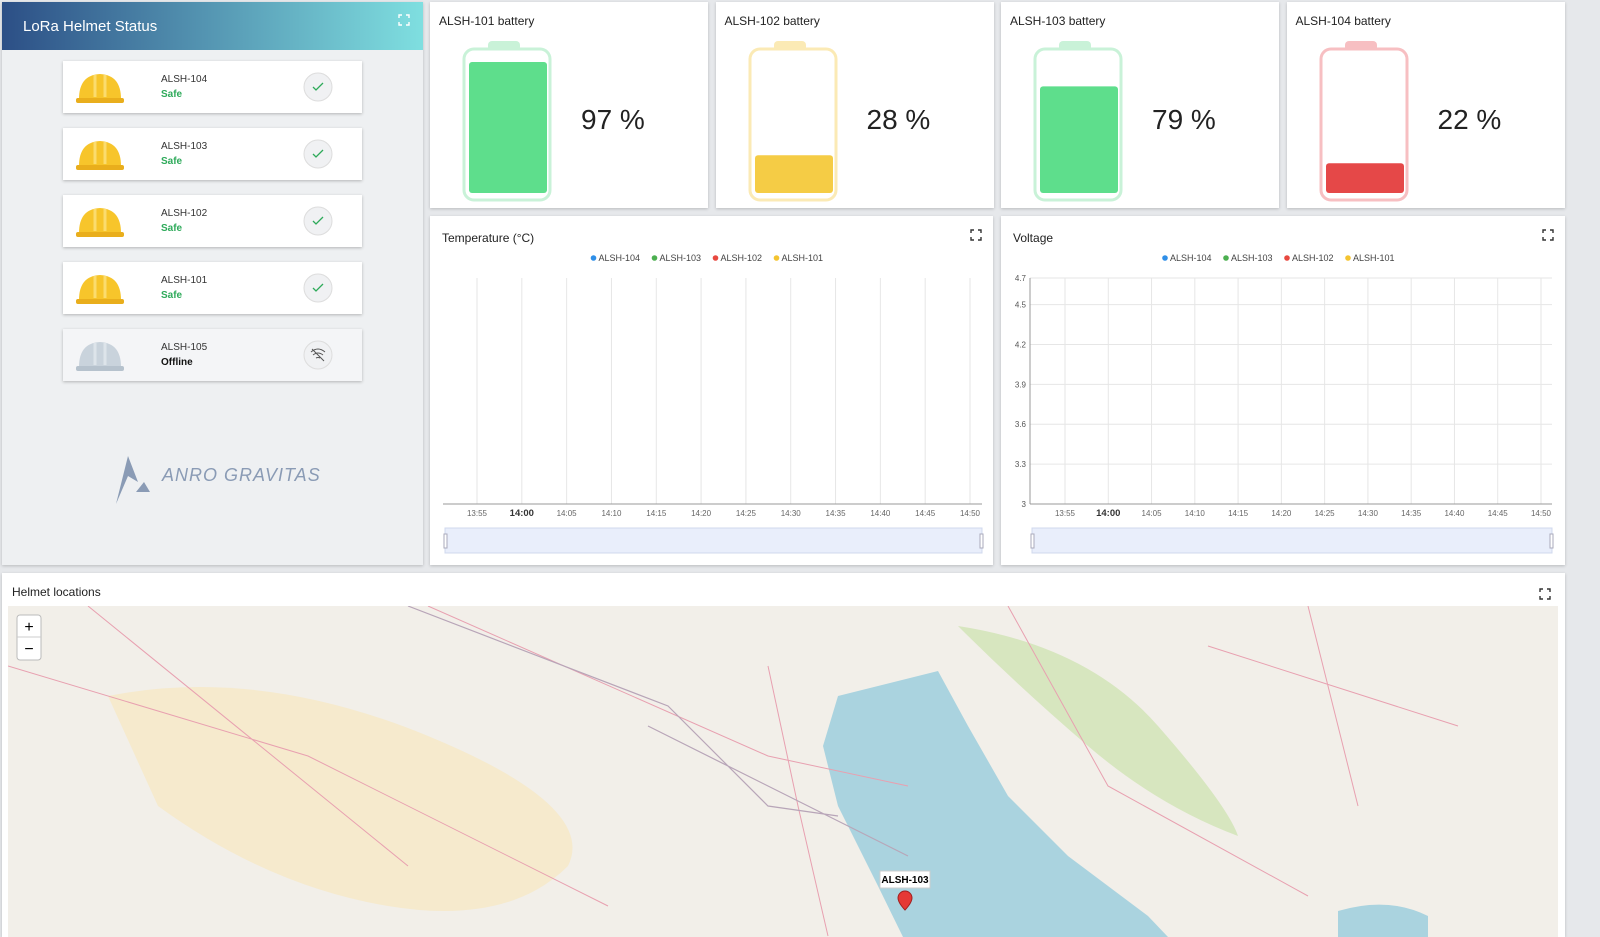 This screenshot has width=1600, height=937. What do you see at coordinates (212, 87) in the screenshot?
I see `helmet-card: ALSH-104 Safe` at bounding box center [212, 87].